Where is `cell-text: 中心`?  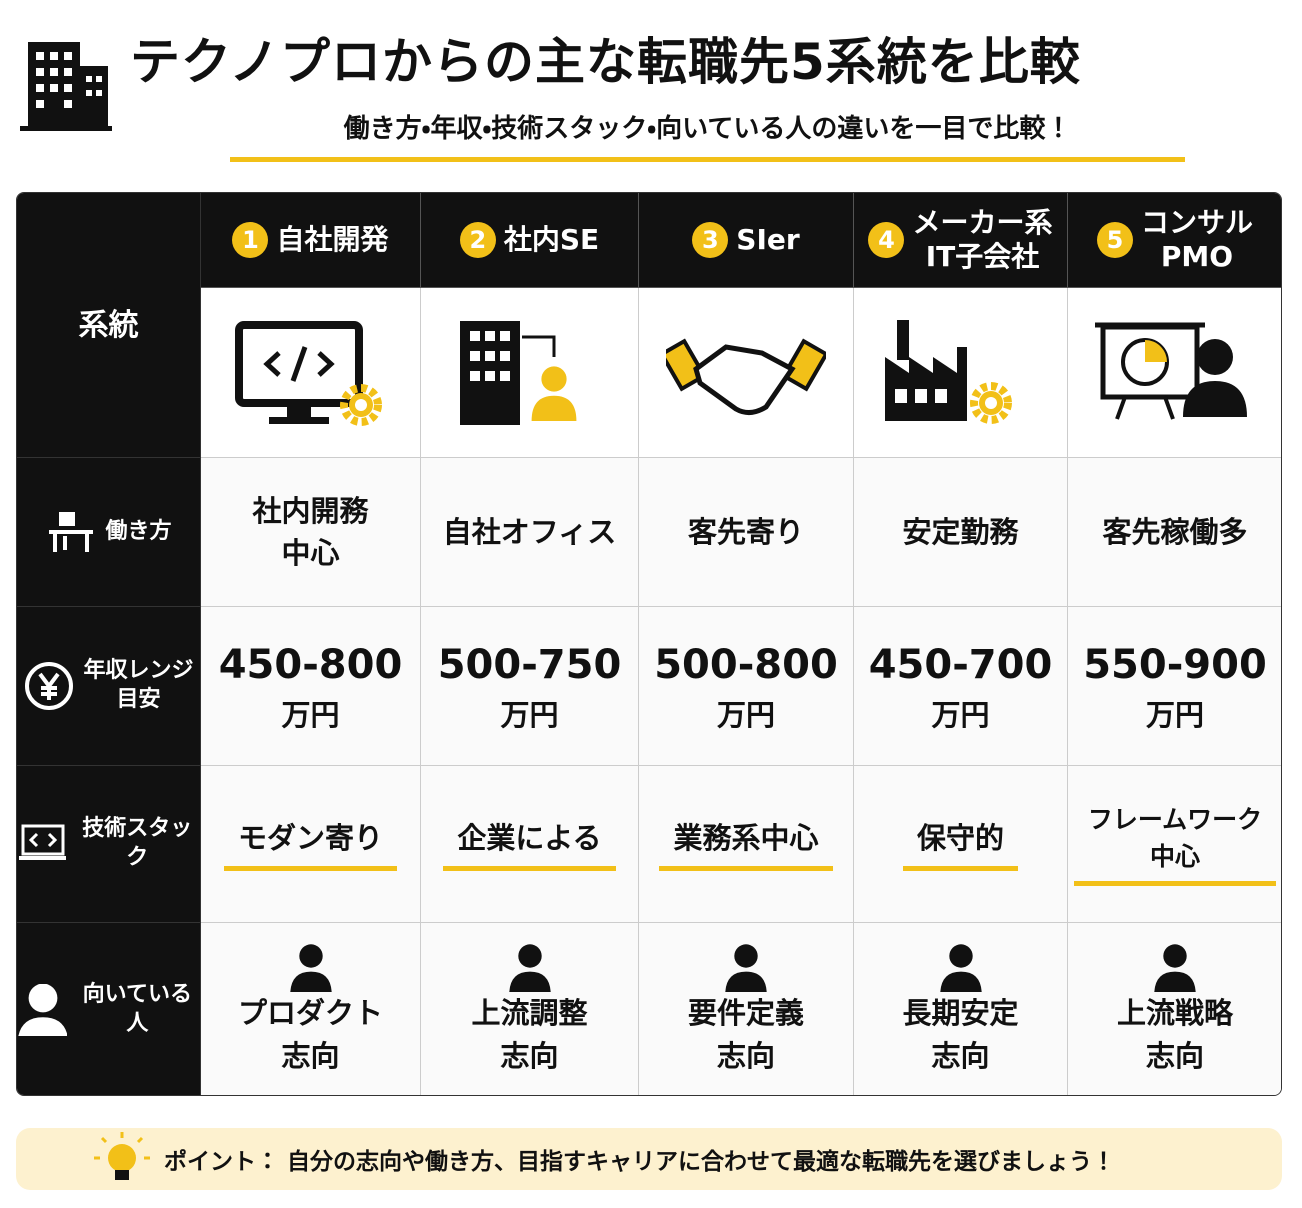 cell-text: 中心 is located at coordinates (1174, 856).